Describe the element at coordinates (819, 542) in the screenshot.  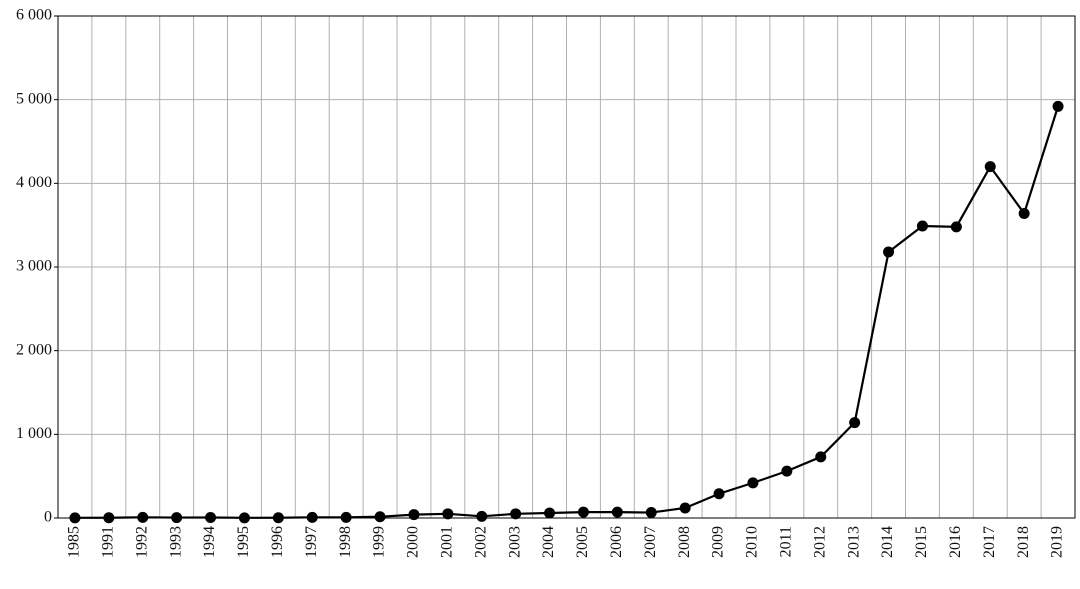
I see `x-tick-label: 2012` at that location.